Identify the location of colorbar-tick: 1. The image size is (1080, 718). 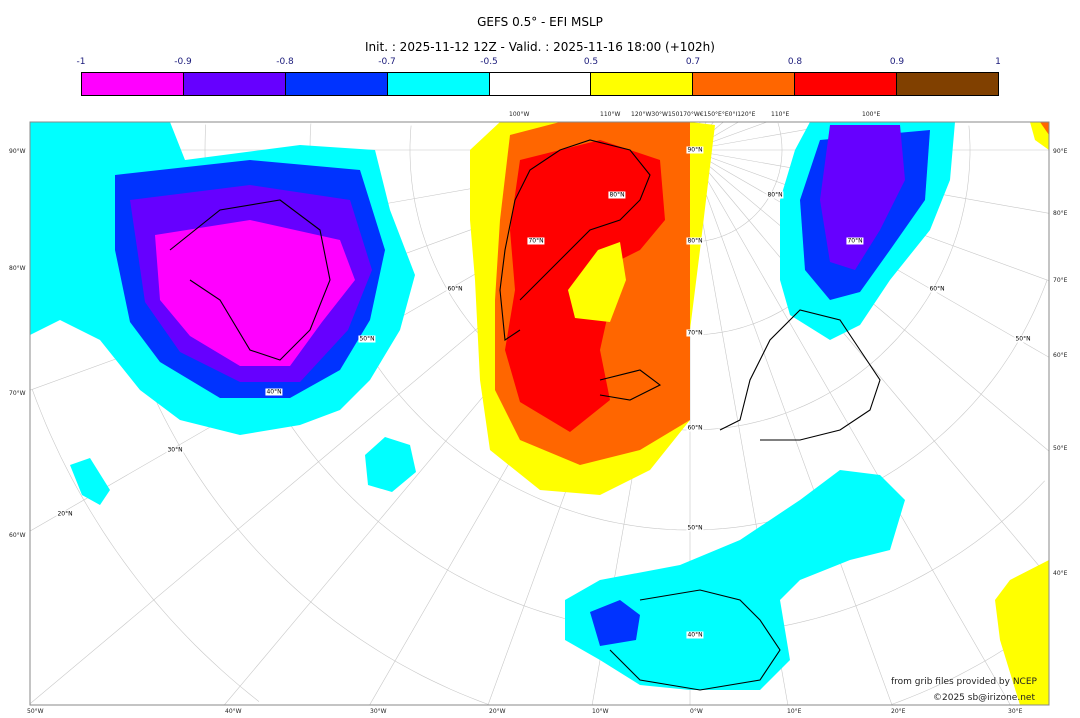
(998, 62).